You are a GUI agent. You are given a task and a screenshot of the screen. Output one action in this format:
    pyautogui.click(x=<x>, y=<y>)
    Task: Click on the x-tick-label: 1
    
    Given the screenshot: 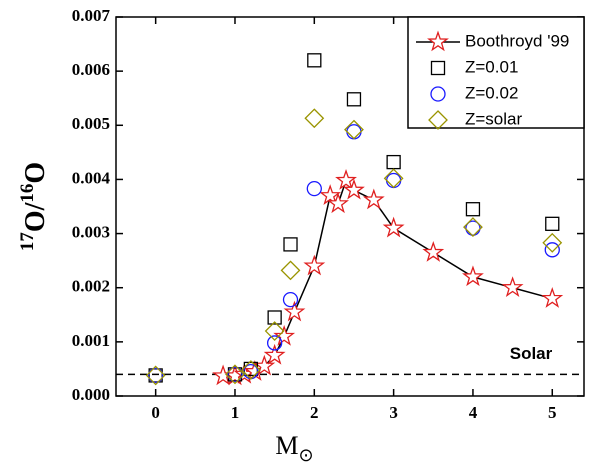 What is the action you would take?
    pyautogui.click(x=235, y=412)
    